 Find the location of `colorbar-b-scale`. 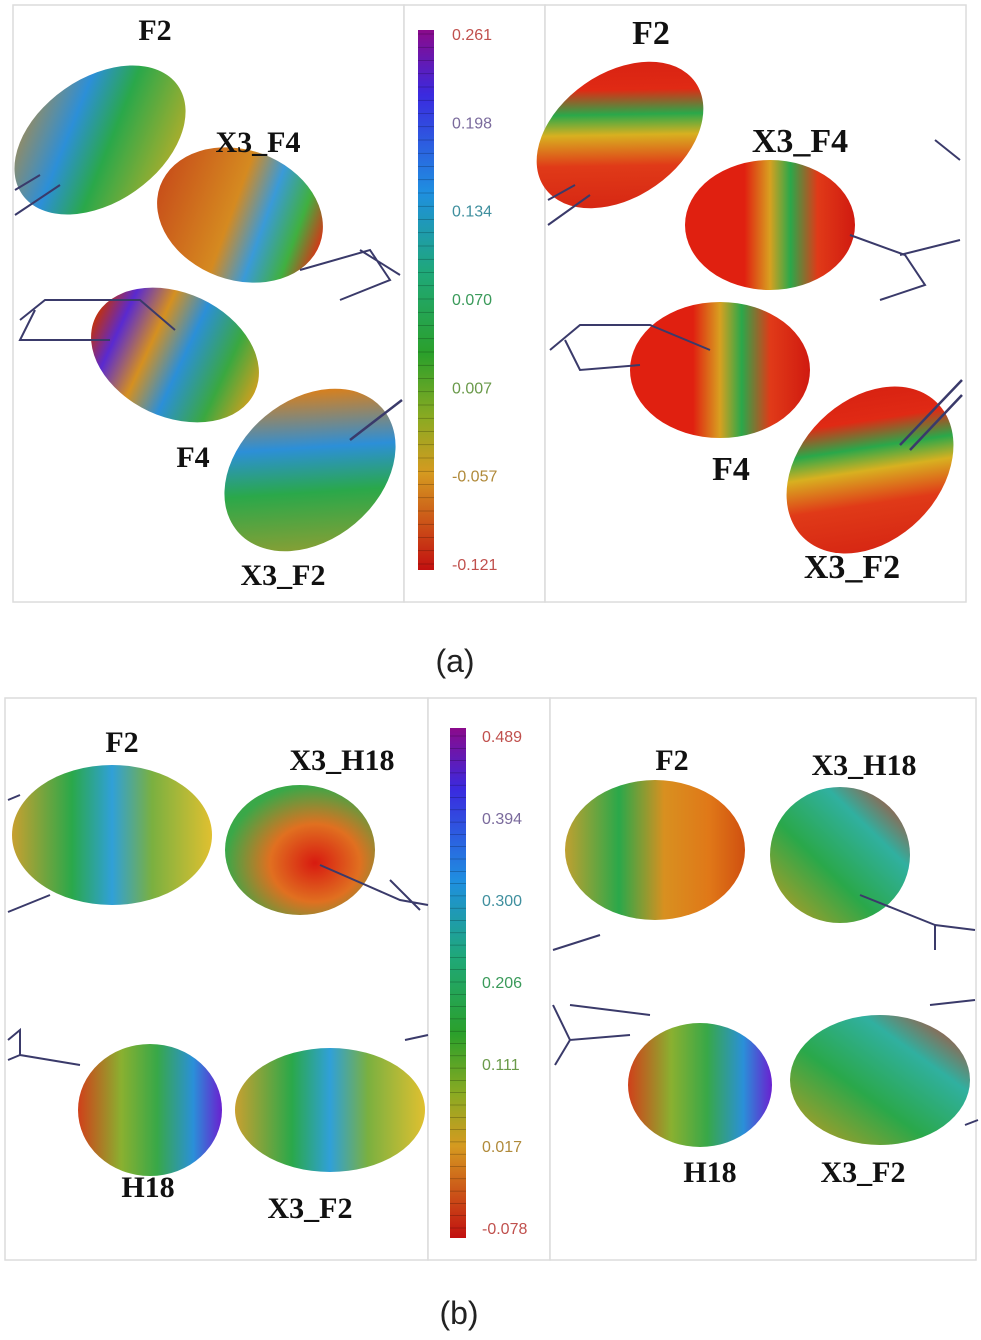

colorbar-b-scale is located at coordinates (458, 983).